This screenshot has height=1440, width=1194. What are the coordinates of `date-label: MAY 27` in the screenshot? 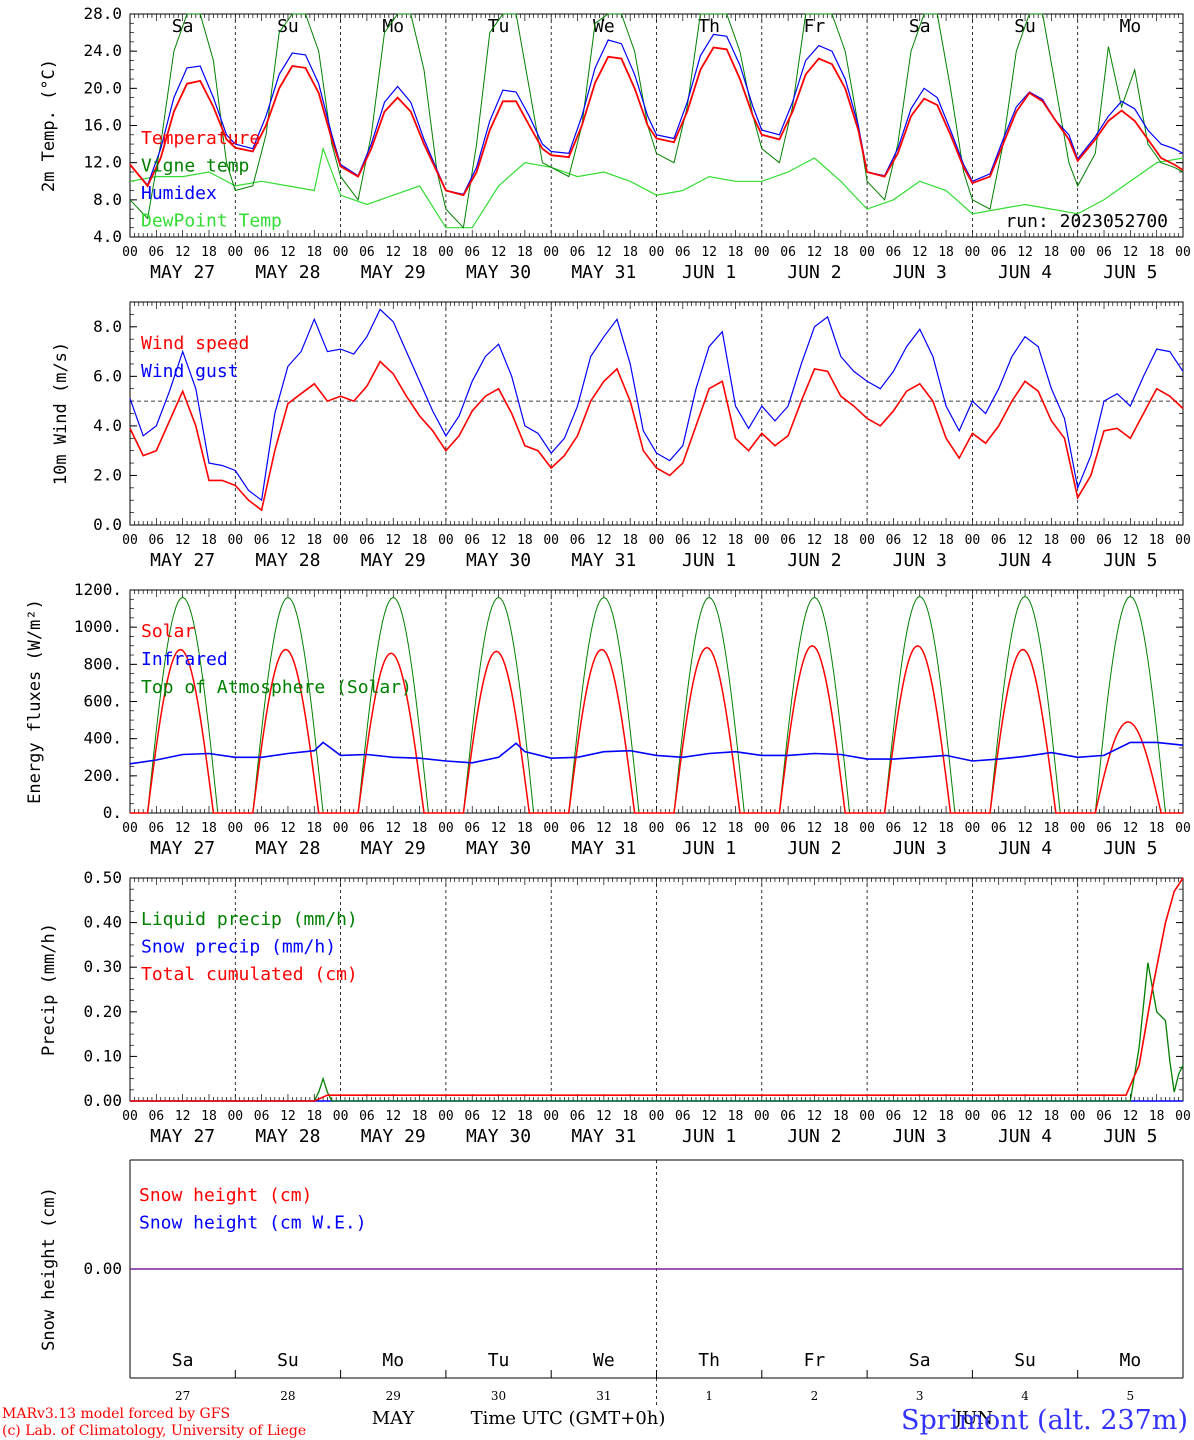 It's located at (182, 560).